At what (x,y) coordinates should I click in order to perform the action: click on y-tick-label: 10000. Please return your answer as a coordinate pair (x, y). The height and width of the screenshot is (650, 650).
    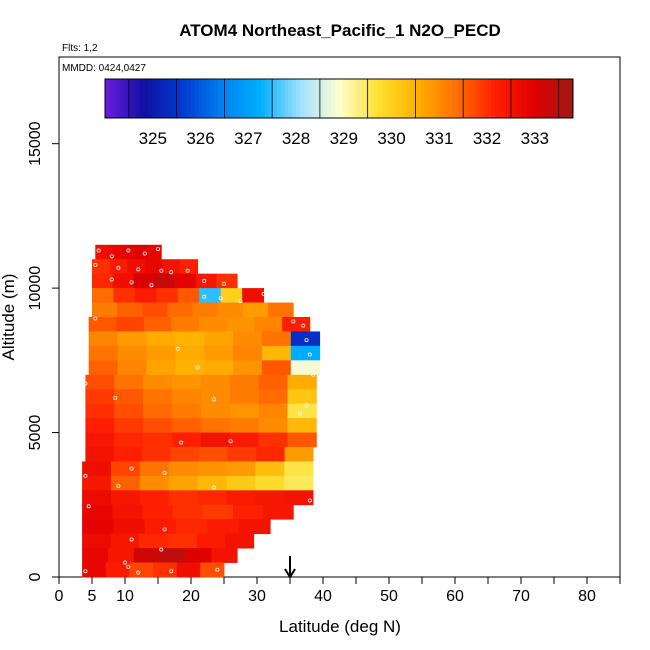
    Looking at the image, I should click on (35, 288).